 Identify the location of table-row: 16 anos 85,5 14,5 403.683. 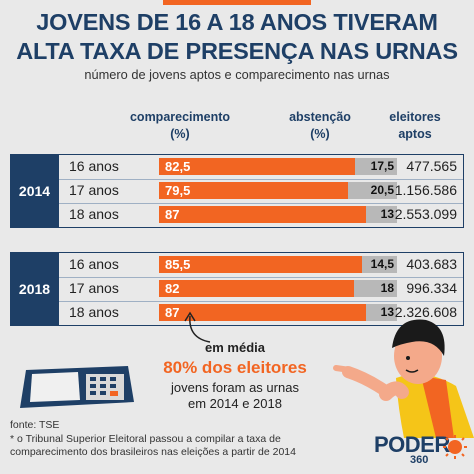
(261, 265).